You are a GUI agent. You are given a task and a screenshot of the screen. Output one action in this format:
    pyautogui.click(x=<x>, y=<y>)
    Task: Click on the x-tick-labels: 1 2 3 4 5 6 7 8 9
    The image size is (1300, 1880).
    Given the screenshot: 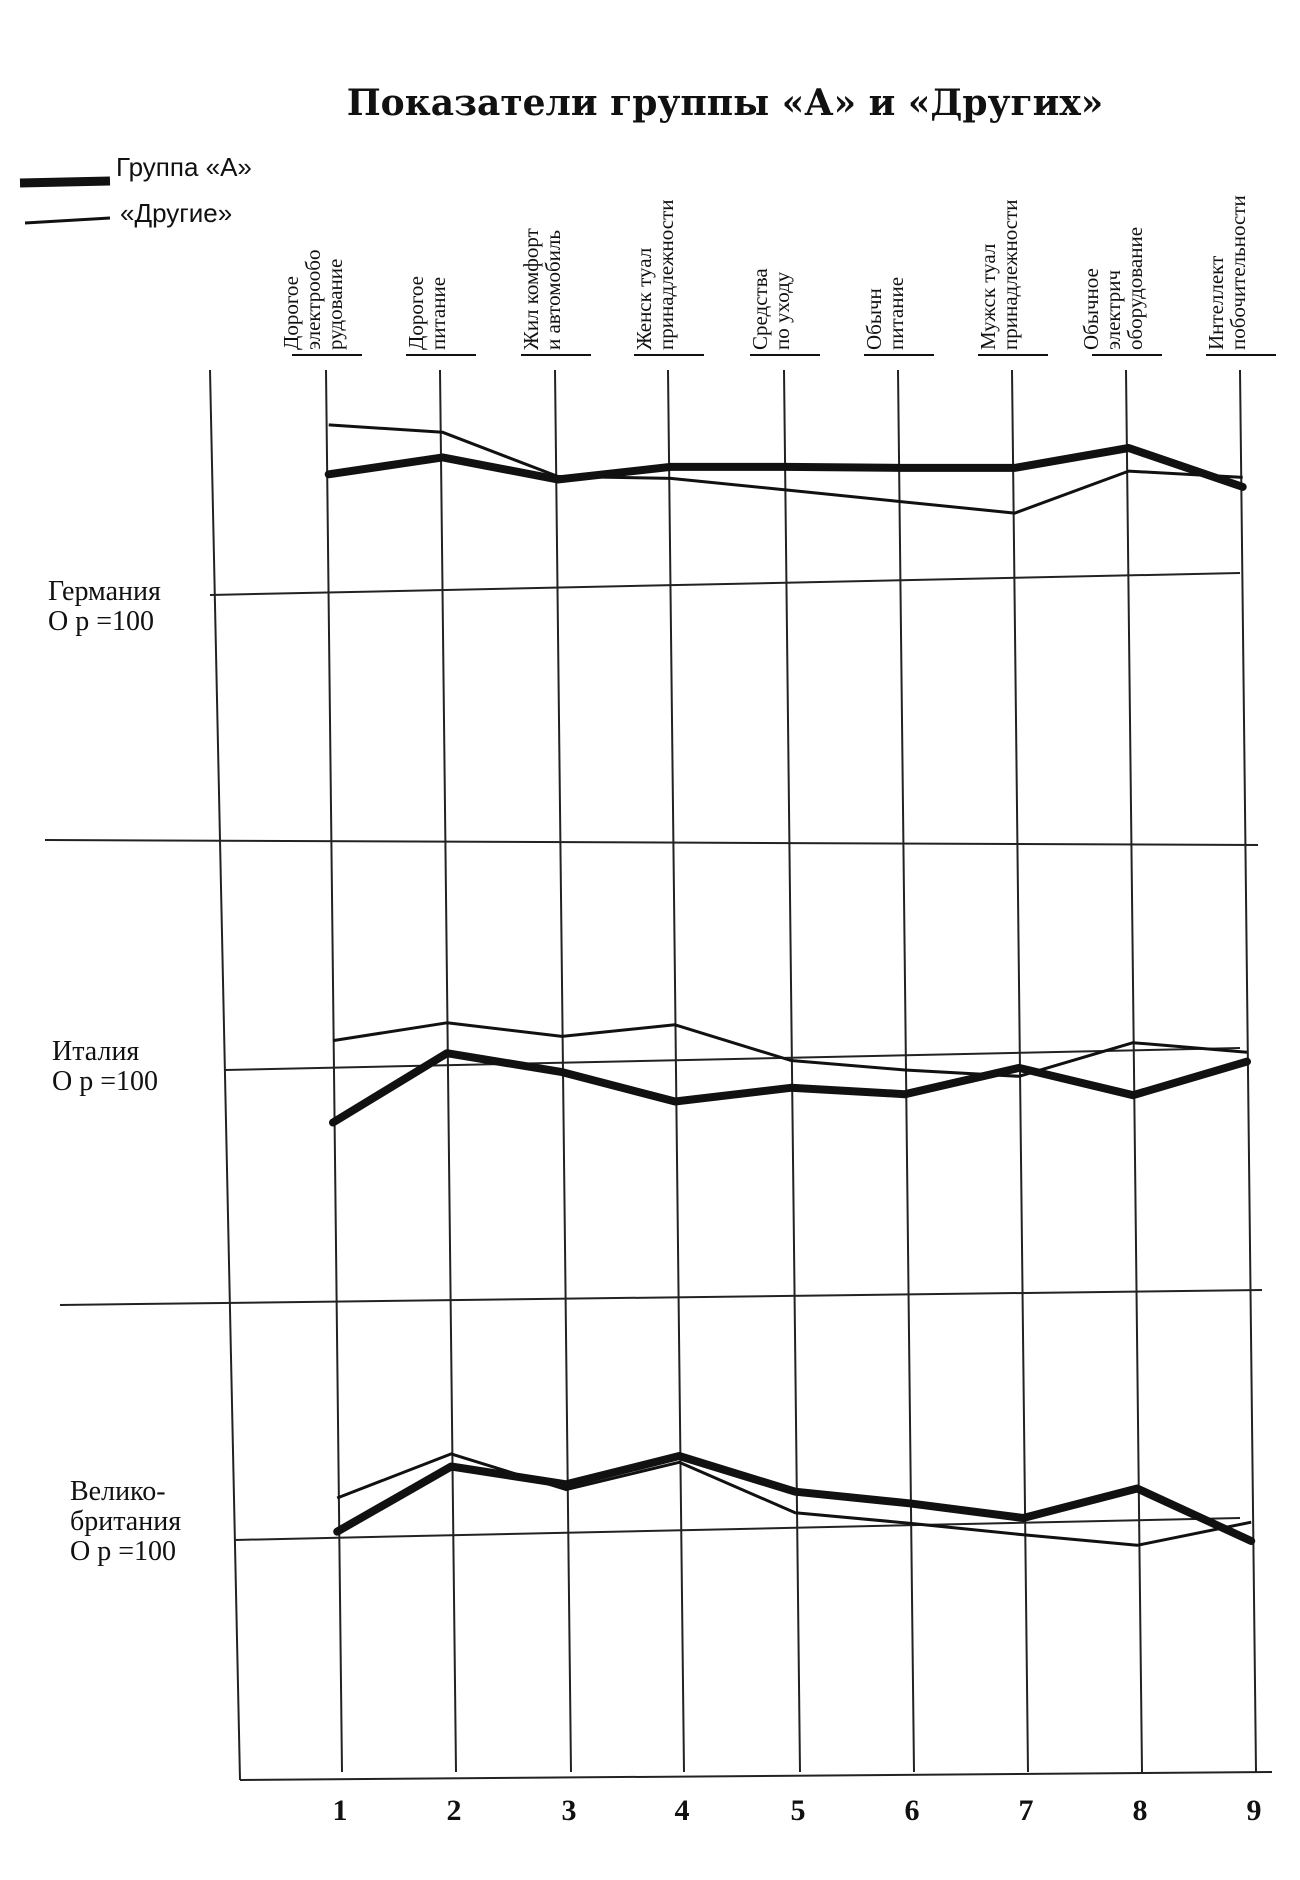 What is the action you would take?
    pyautogui.click(x=797, y=1810)
    